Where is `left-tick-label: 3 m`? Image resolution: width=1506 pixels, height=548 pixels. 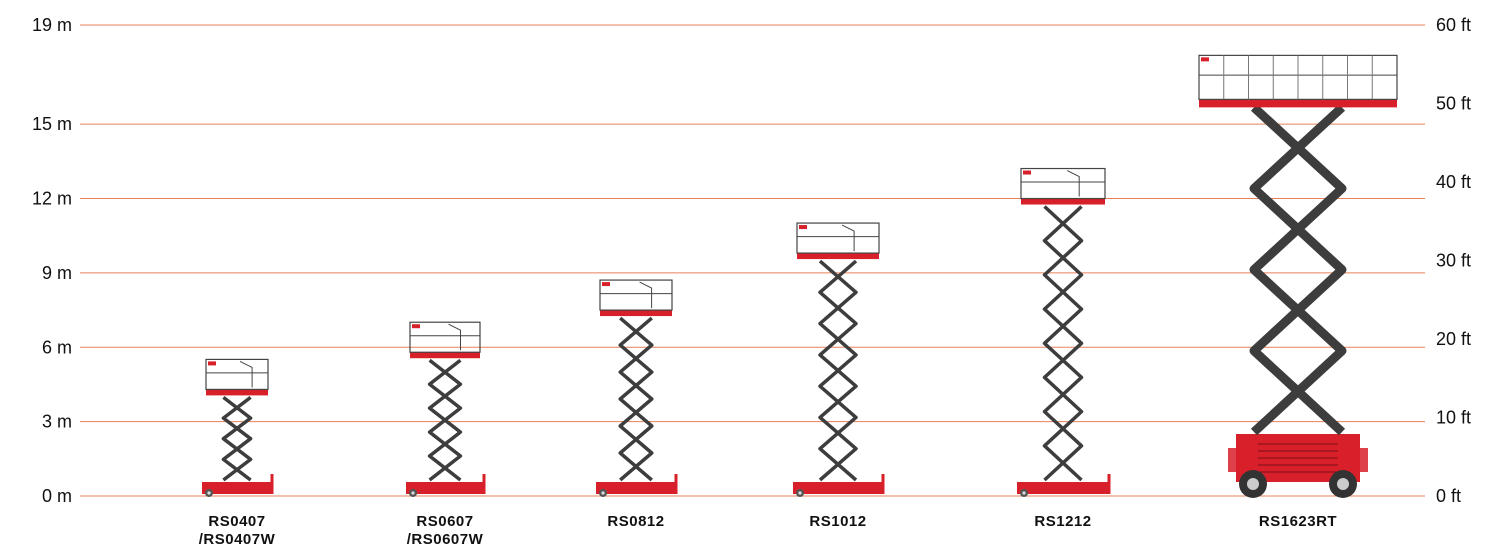 left-tick-label: 3 m is located at coordinates (57, 422).